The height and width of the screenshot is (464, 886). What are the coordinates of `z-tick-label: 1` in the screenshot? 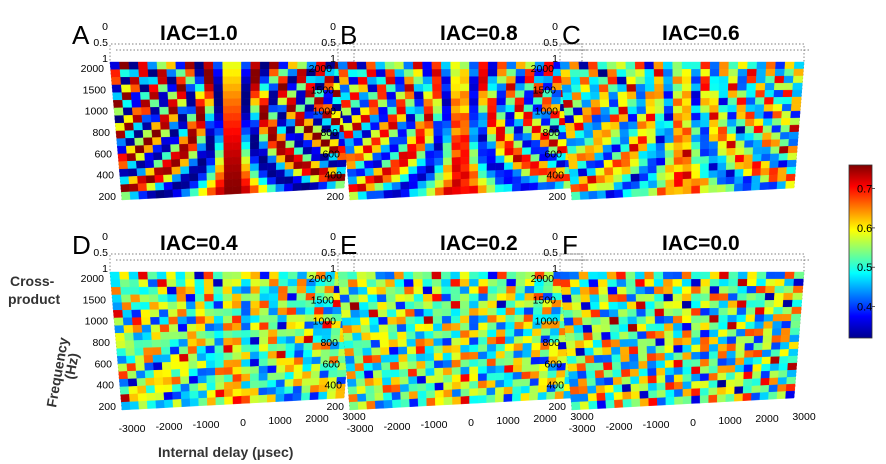 It's located at (555, 269).